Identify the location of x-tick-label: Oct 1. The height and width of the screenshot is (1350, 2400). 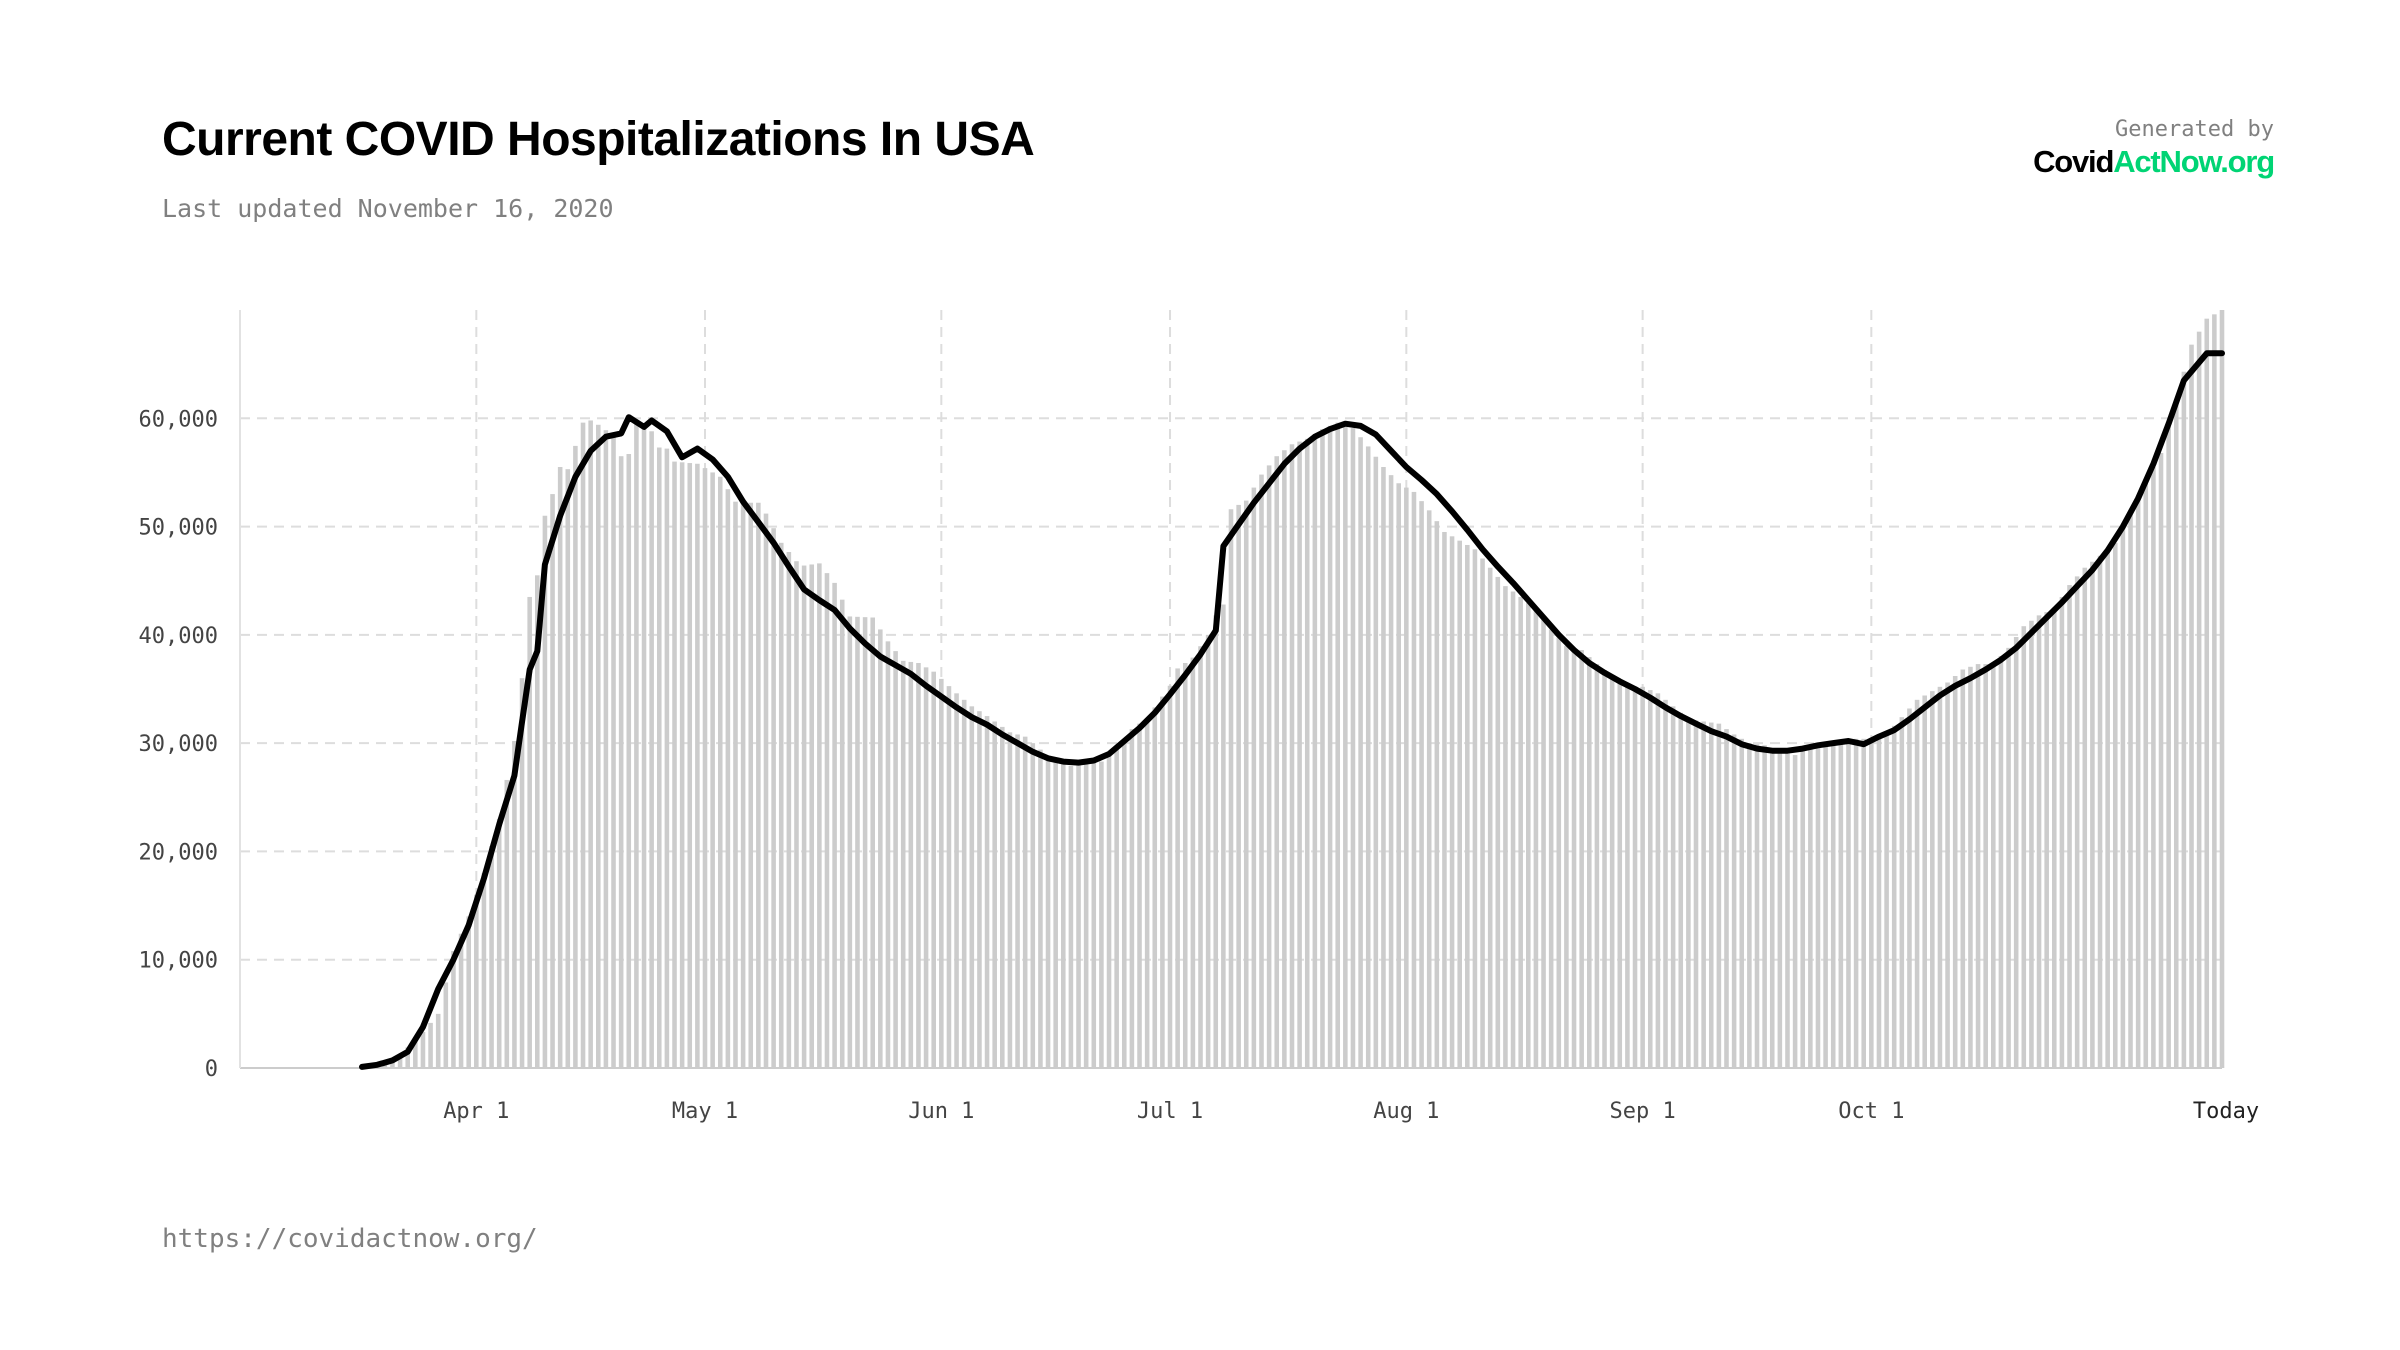
(1871, 1111).